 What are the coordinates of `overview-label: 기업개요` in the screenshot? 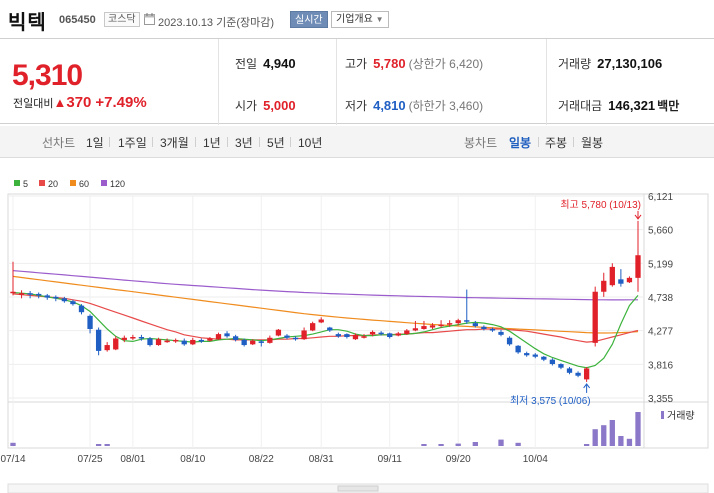 It's located at (354, 19).